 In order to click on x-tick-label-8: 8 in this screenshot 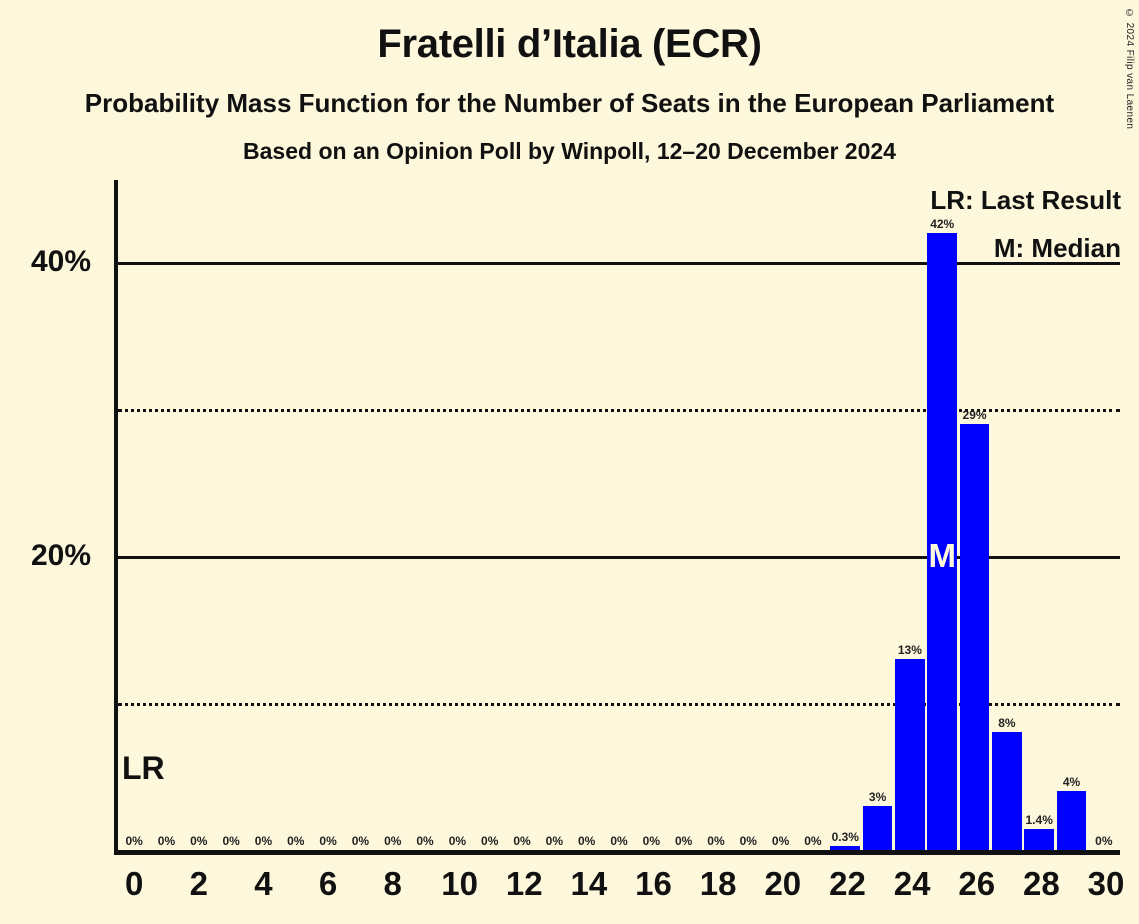, I will do `click(392, 883)`.